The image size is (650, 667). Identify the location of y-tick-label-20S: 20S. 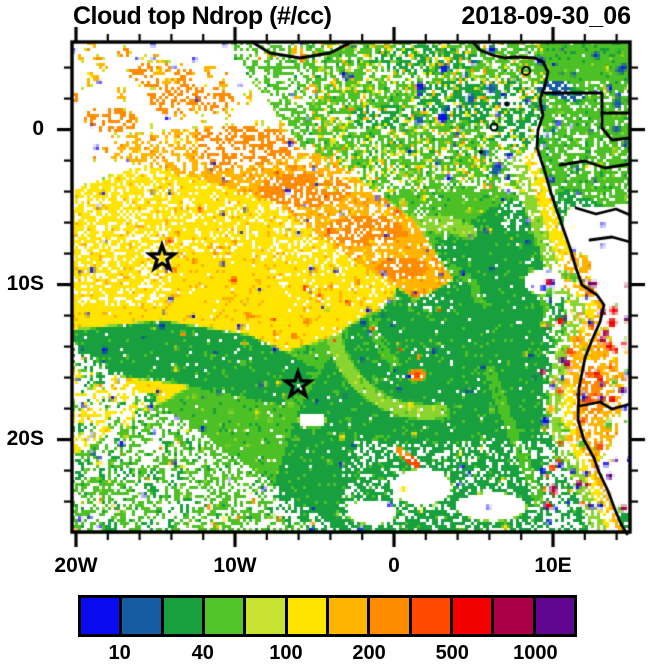
(25, 438).